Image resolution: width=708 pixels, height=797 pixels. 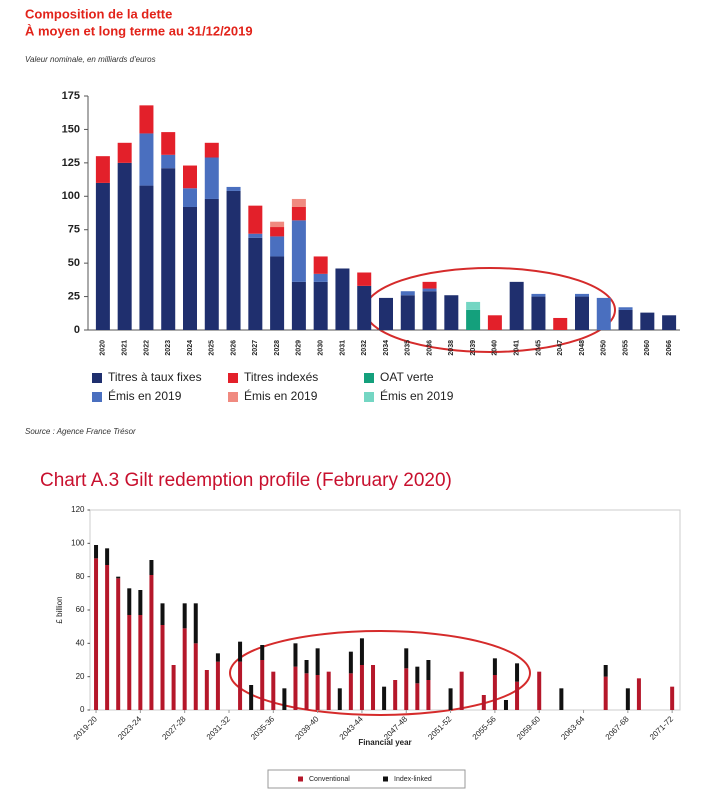 What do you see at coordinates (321, 348) in the screenshot?
I see `x-tick-label: 2030` at bounding box center [321, 348].